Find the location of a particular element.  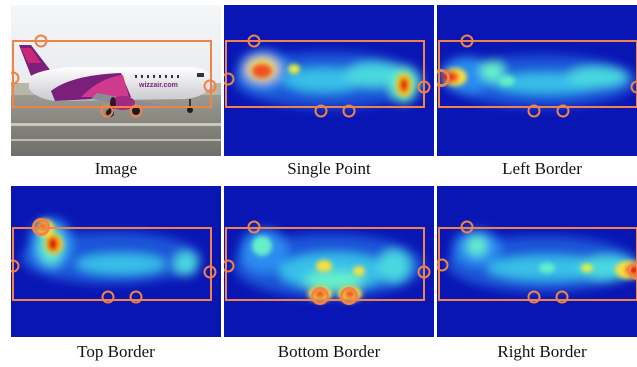

heatmap-single-point is located at coordinates (329, 80).